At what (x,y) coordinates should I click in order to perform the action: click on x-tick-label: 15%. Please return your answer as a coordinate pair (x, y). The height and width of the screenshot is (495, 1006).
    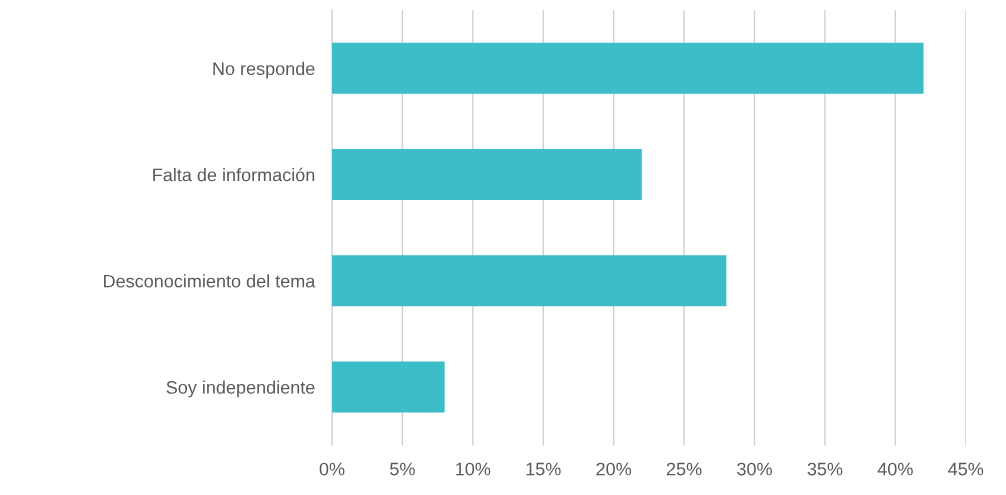
    Looking at the image, I should click on (543, 469).